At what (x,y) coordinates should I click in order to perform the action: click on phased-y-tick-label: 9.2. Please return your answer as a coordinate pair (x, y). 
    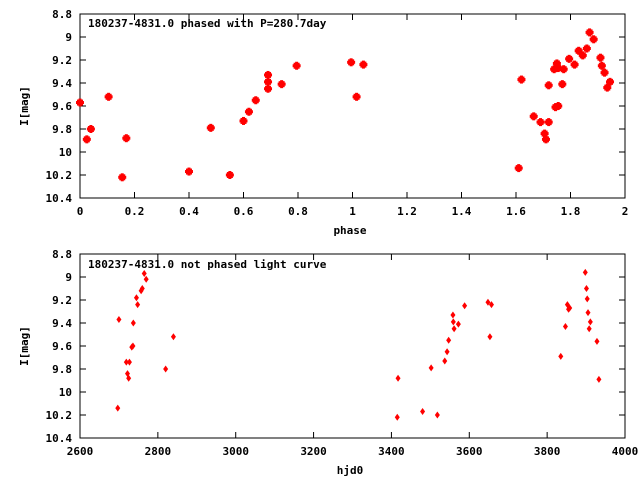
    Looking at the image, I should click on (62, 60).